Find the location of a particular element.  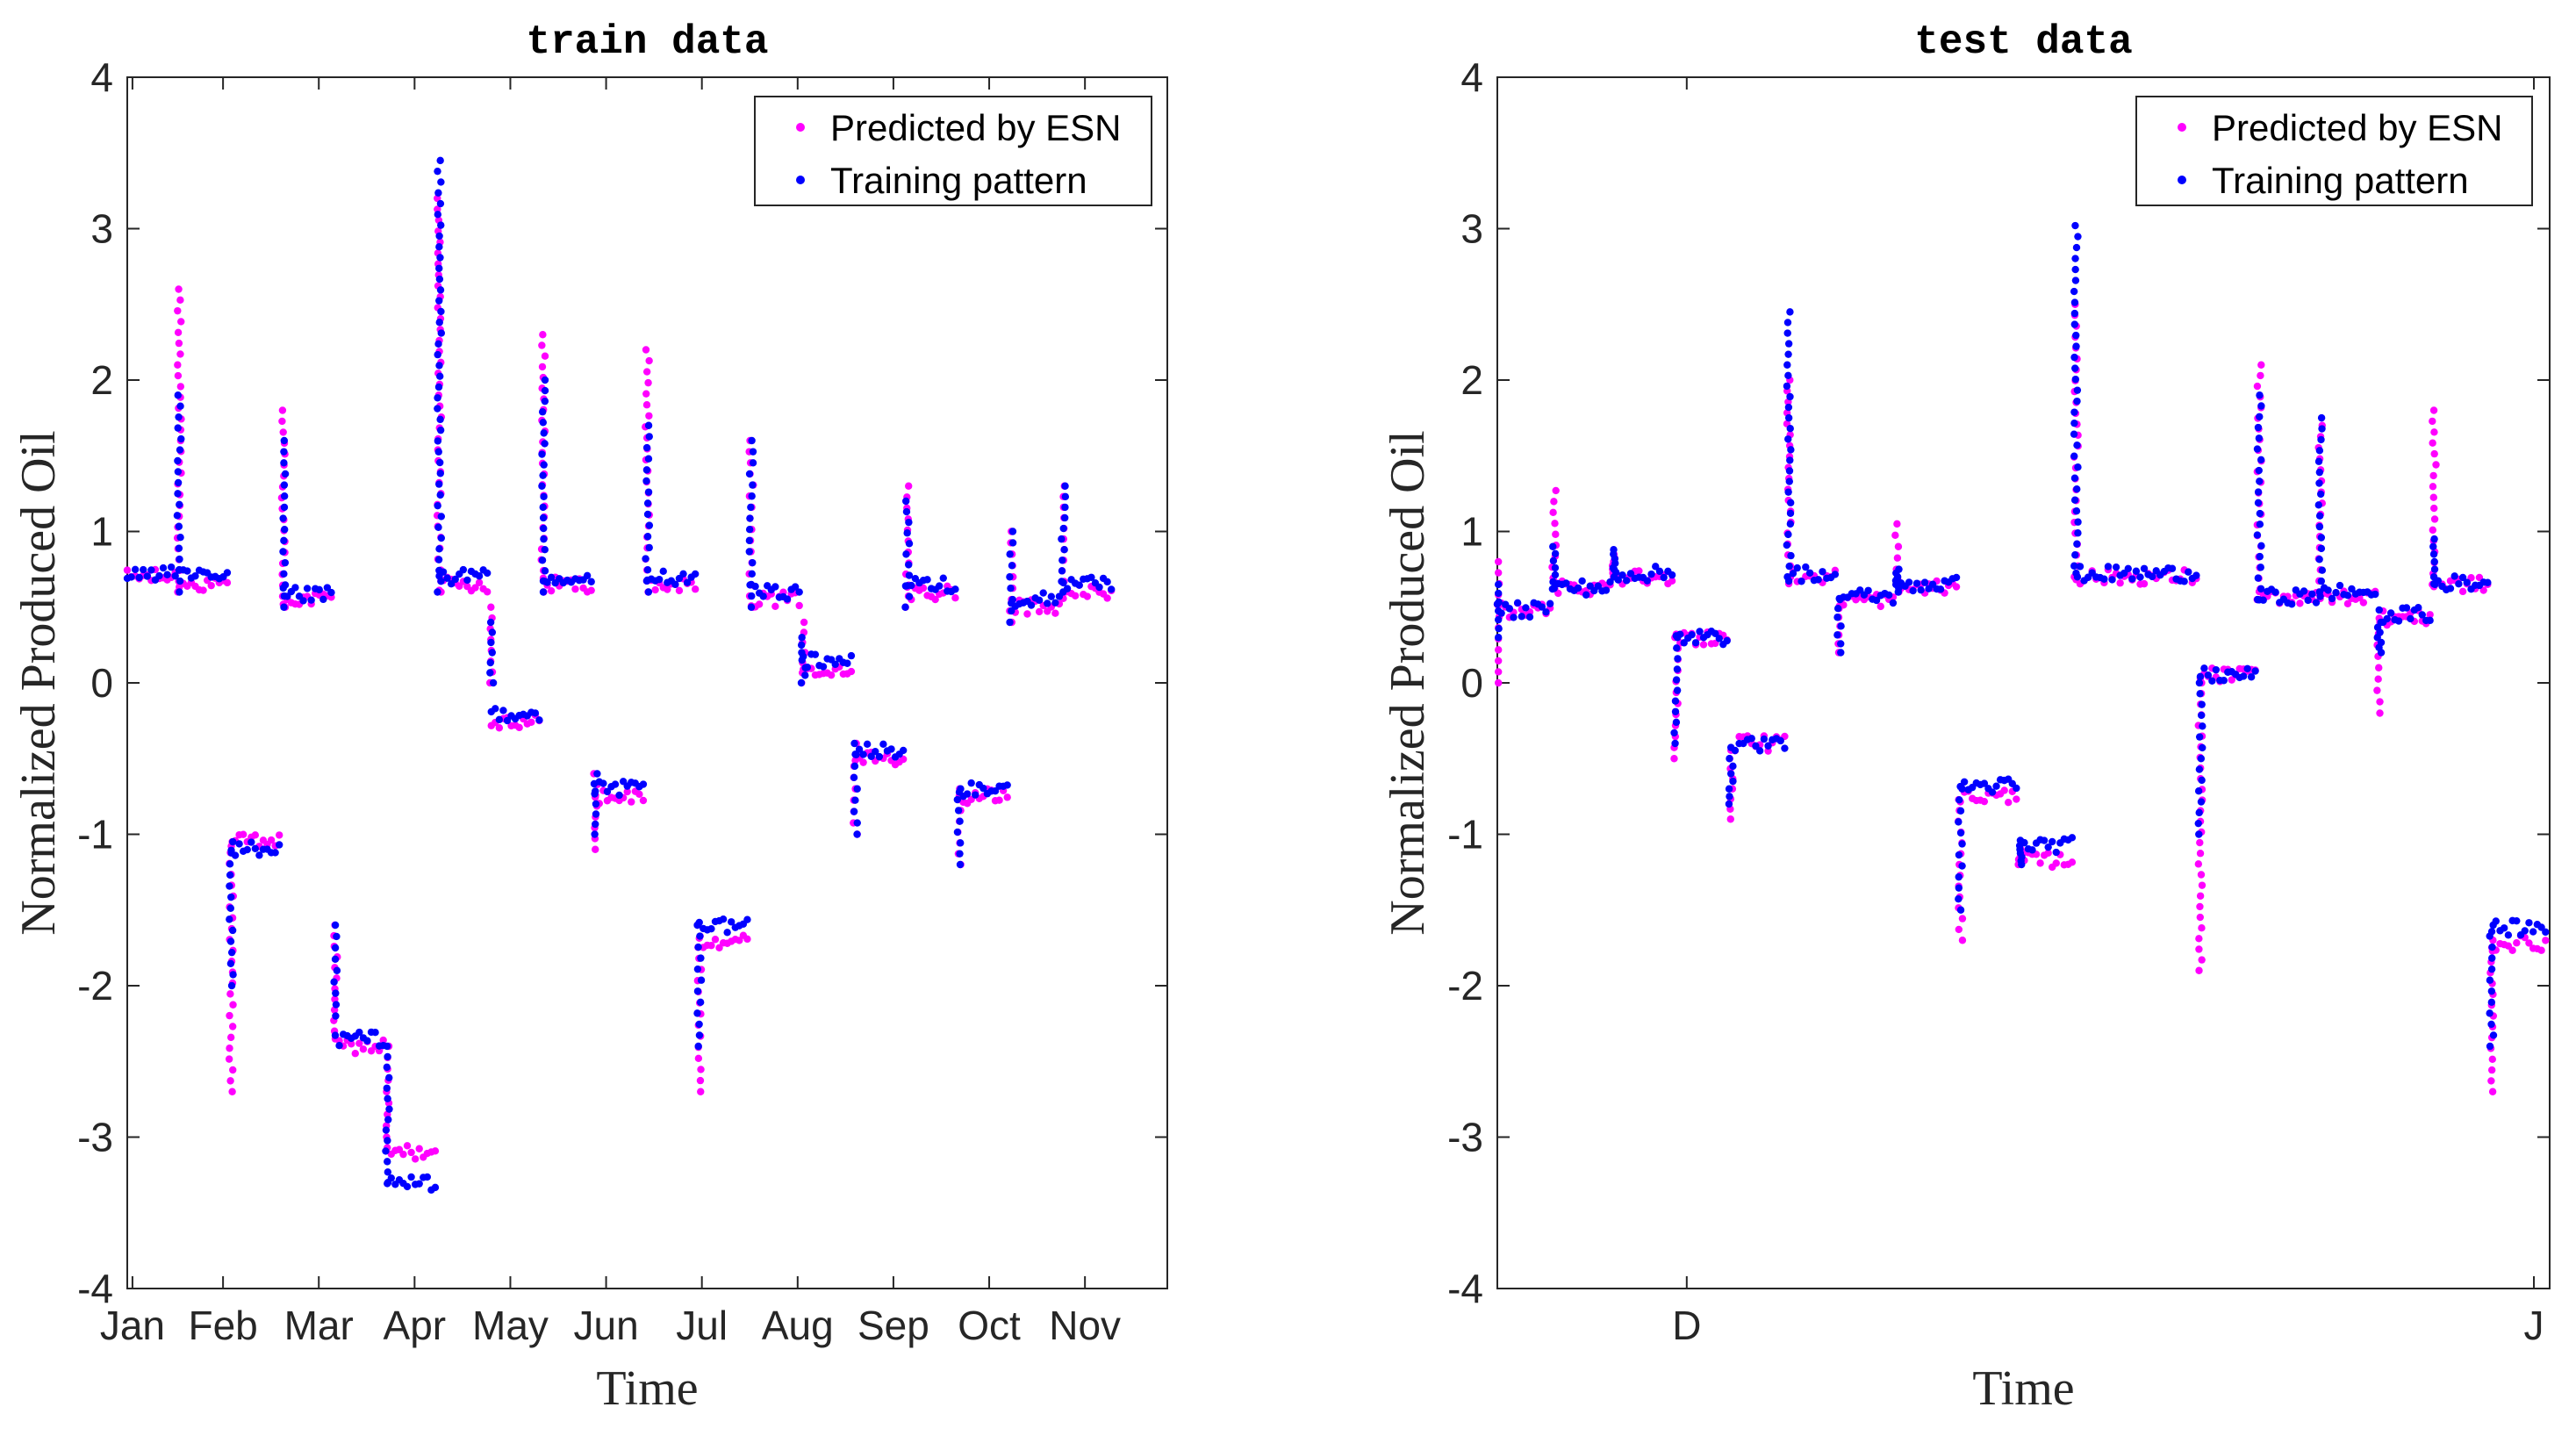

legend-label: Training pattern is located at coordinates (2341, 180).